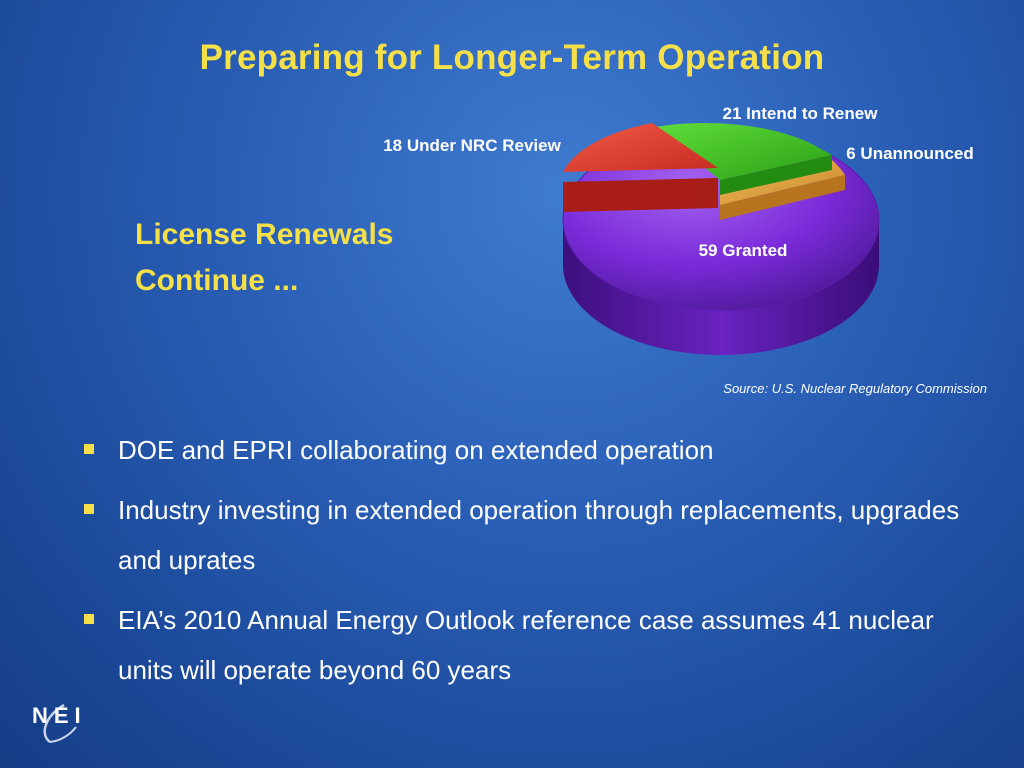  I want to click on pie-slice-side-granted, so click(721, 287).